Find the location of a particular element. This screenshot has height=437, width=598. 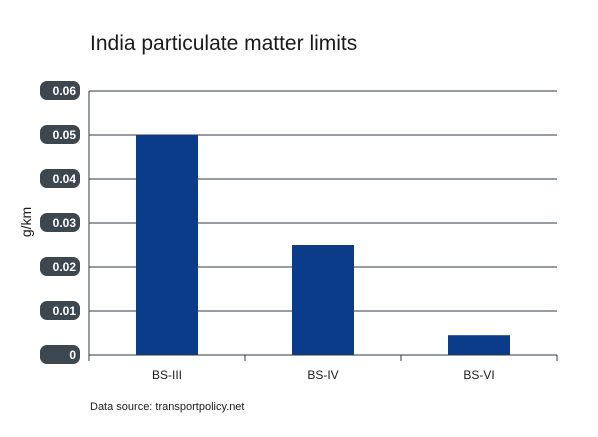

data-source-note: Data source: transportpolicy.net is located at coordinates (167, 407).